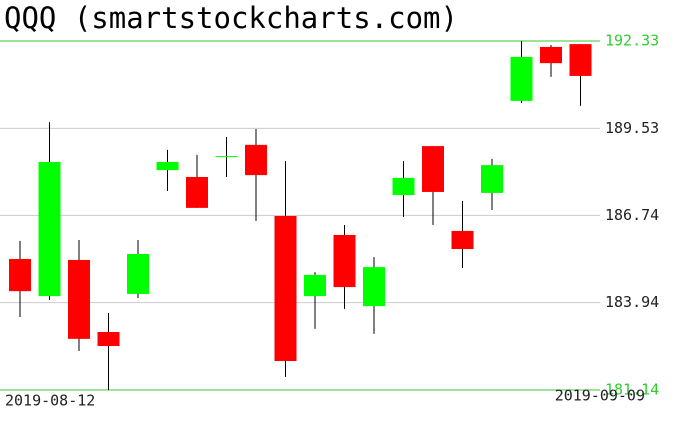 The width and height of the screenshot is (676, 436). What do you see at coordinates (632, 390) in the screenshot?
I see `y-tick-label: 181.14` at bounding box center [632, 390].